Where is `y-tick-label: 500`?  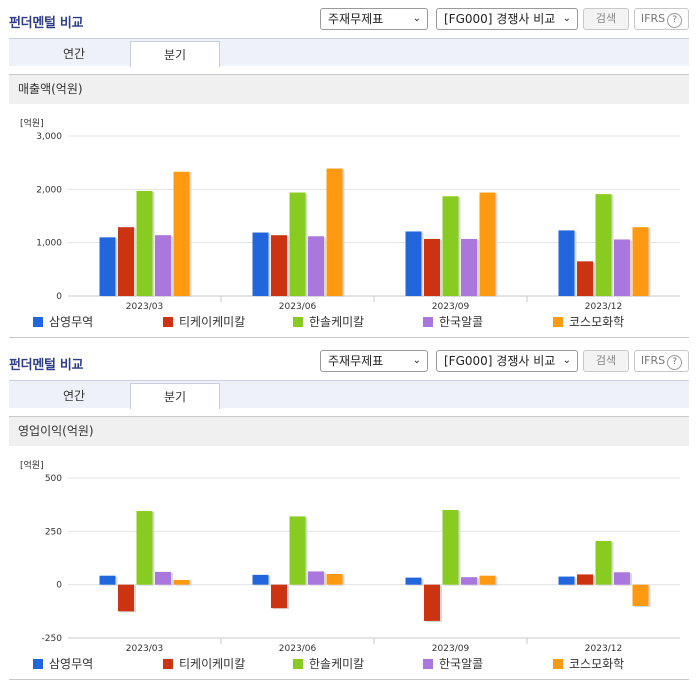
y-tick-label: 500 is located at coordinates (53, 479).